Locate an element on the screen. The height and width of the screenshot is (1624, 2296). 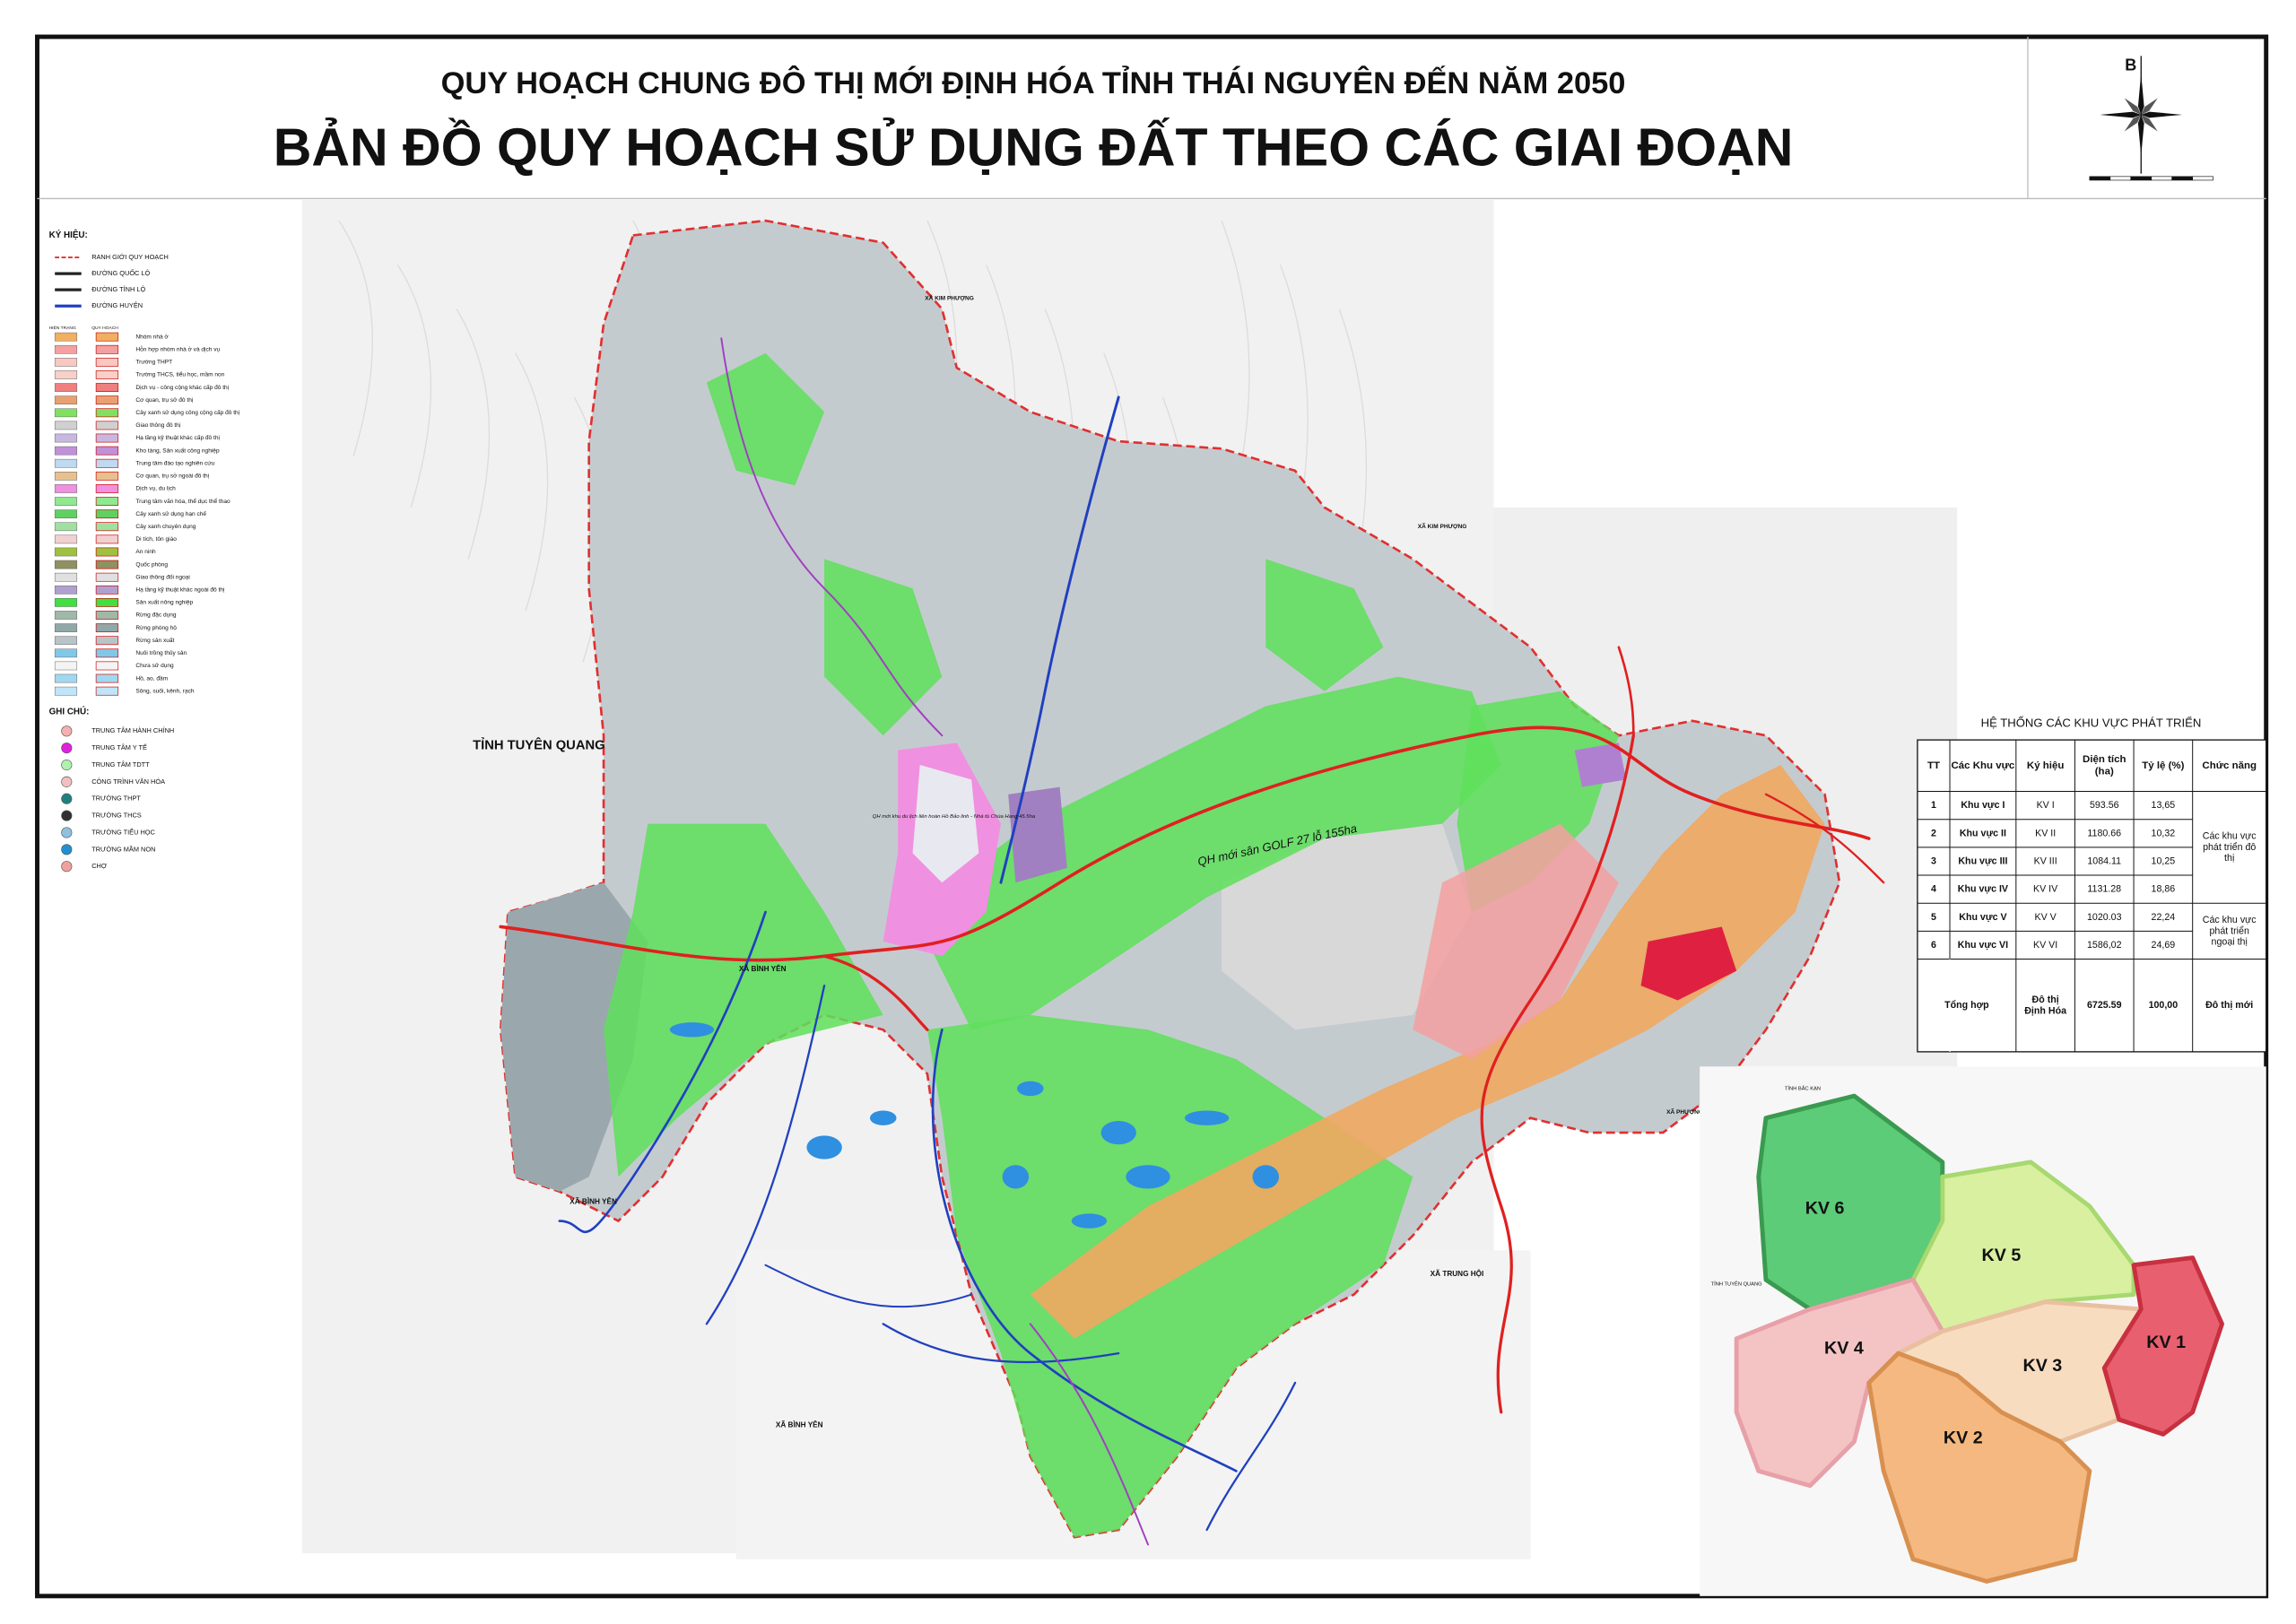
legend-label: Cây xanh chuyên dụng is located at coordinates (165, 527).